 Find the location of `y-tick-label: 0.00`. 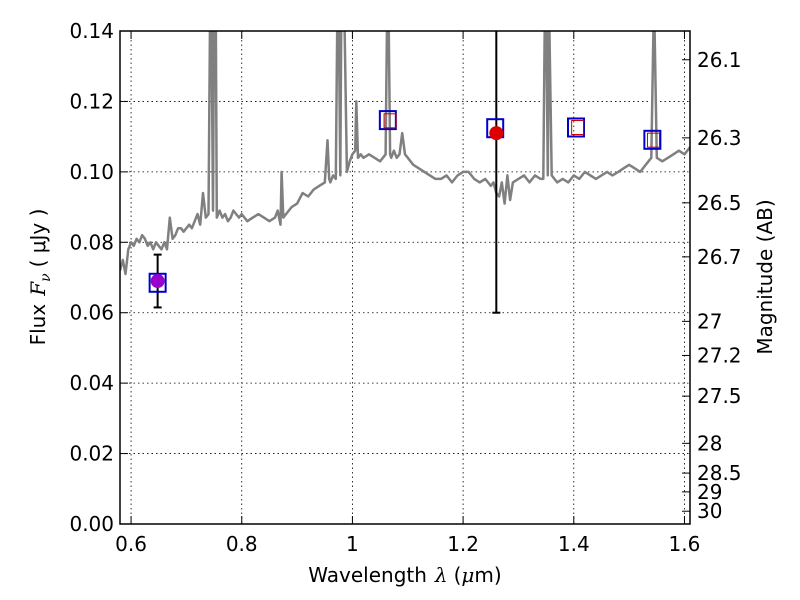

y-tick-label: 0.00 is located at coordinates (91, 524).